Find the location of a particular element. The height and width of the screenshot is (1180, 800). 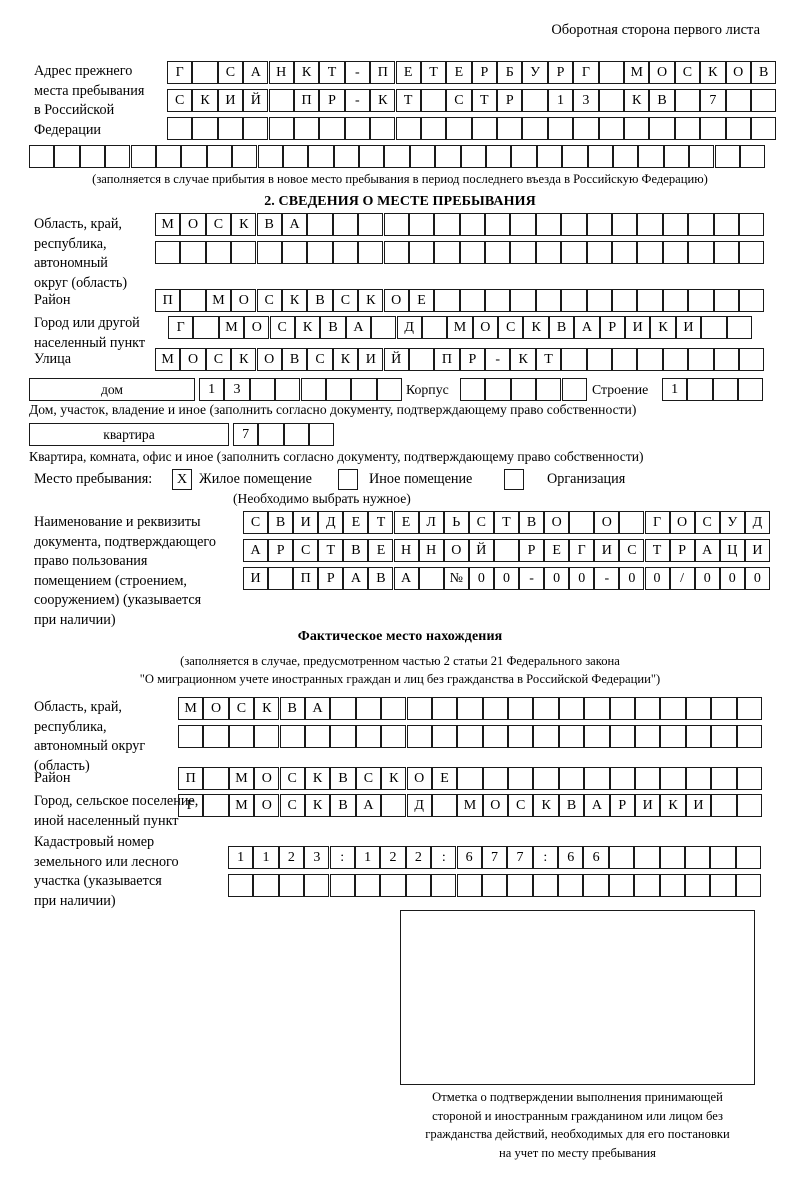

document-cell: И is located at coordinates (255, 578).